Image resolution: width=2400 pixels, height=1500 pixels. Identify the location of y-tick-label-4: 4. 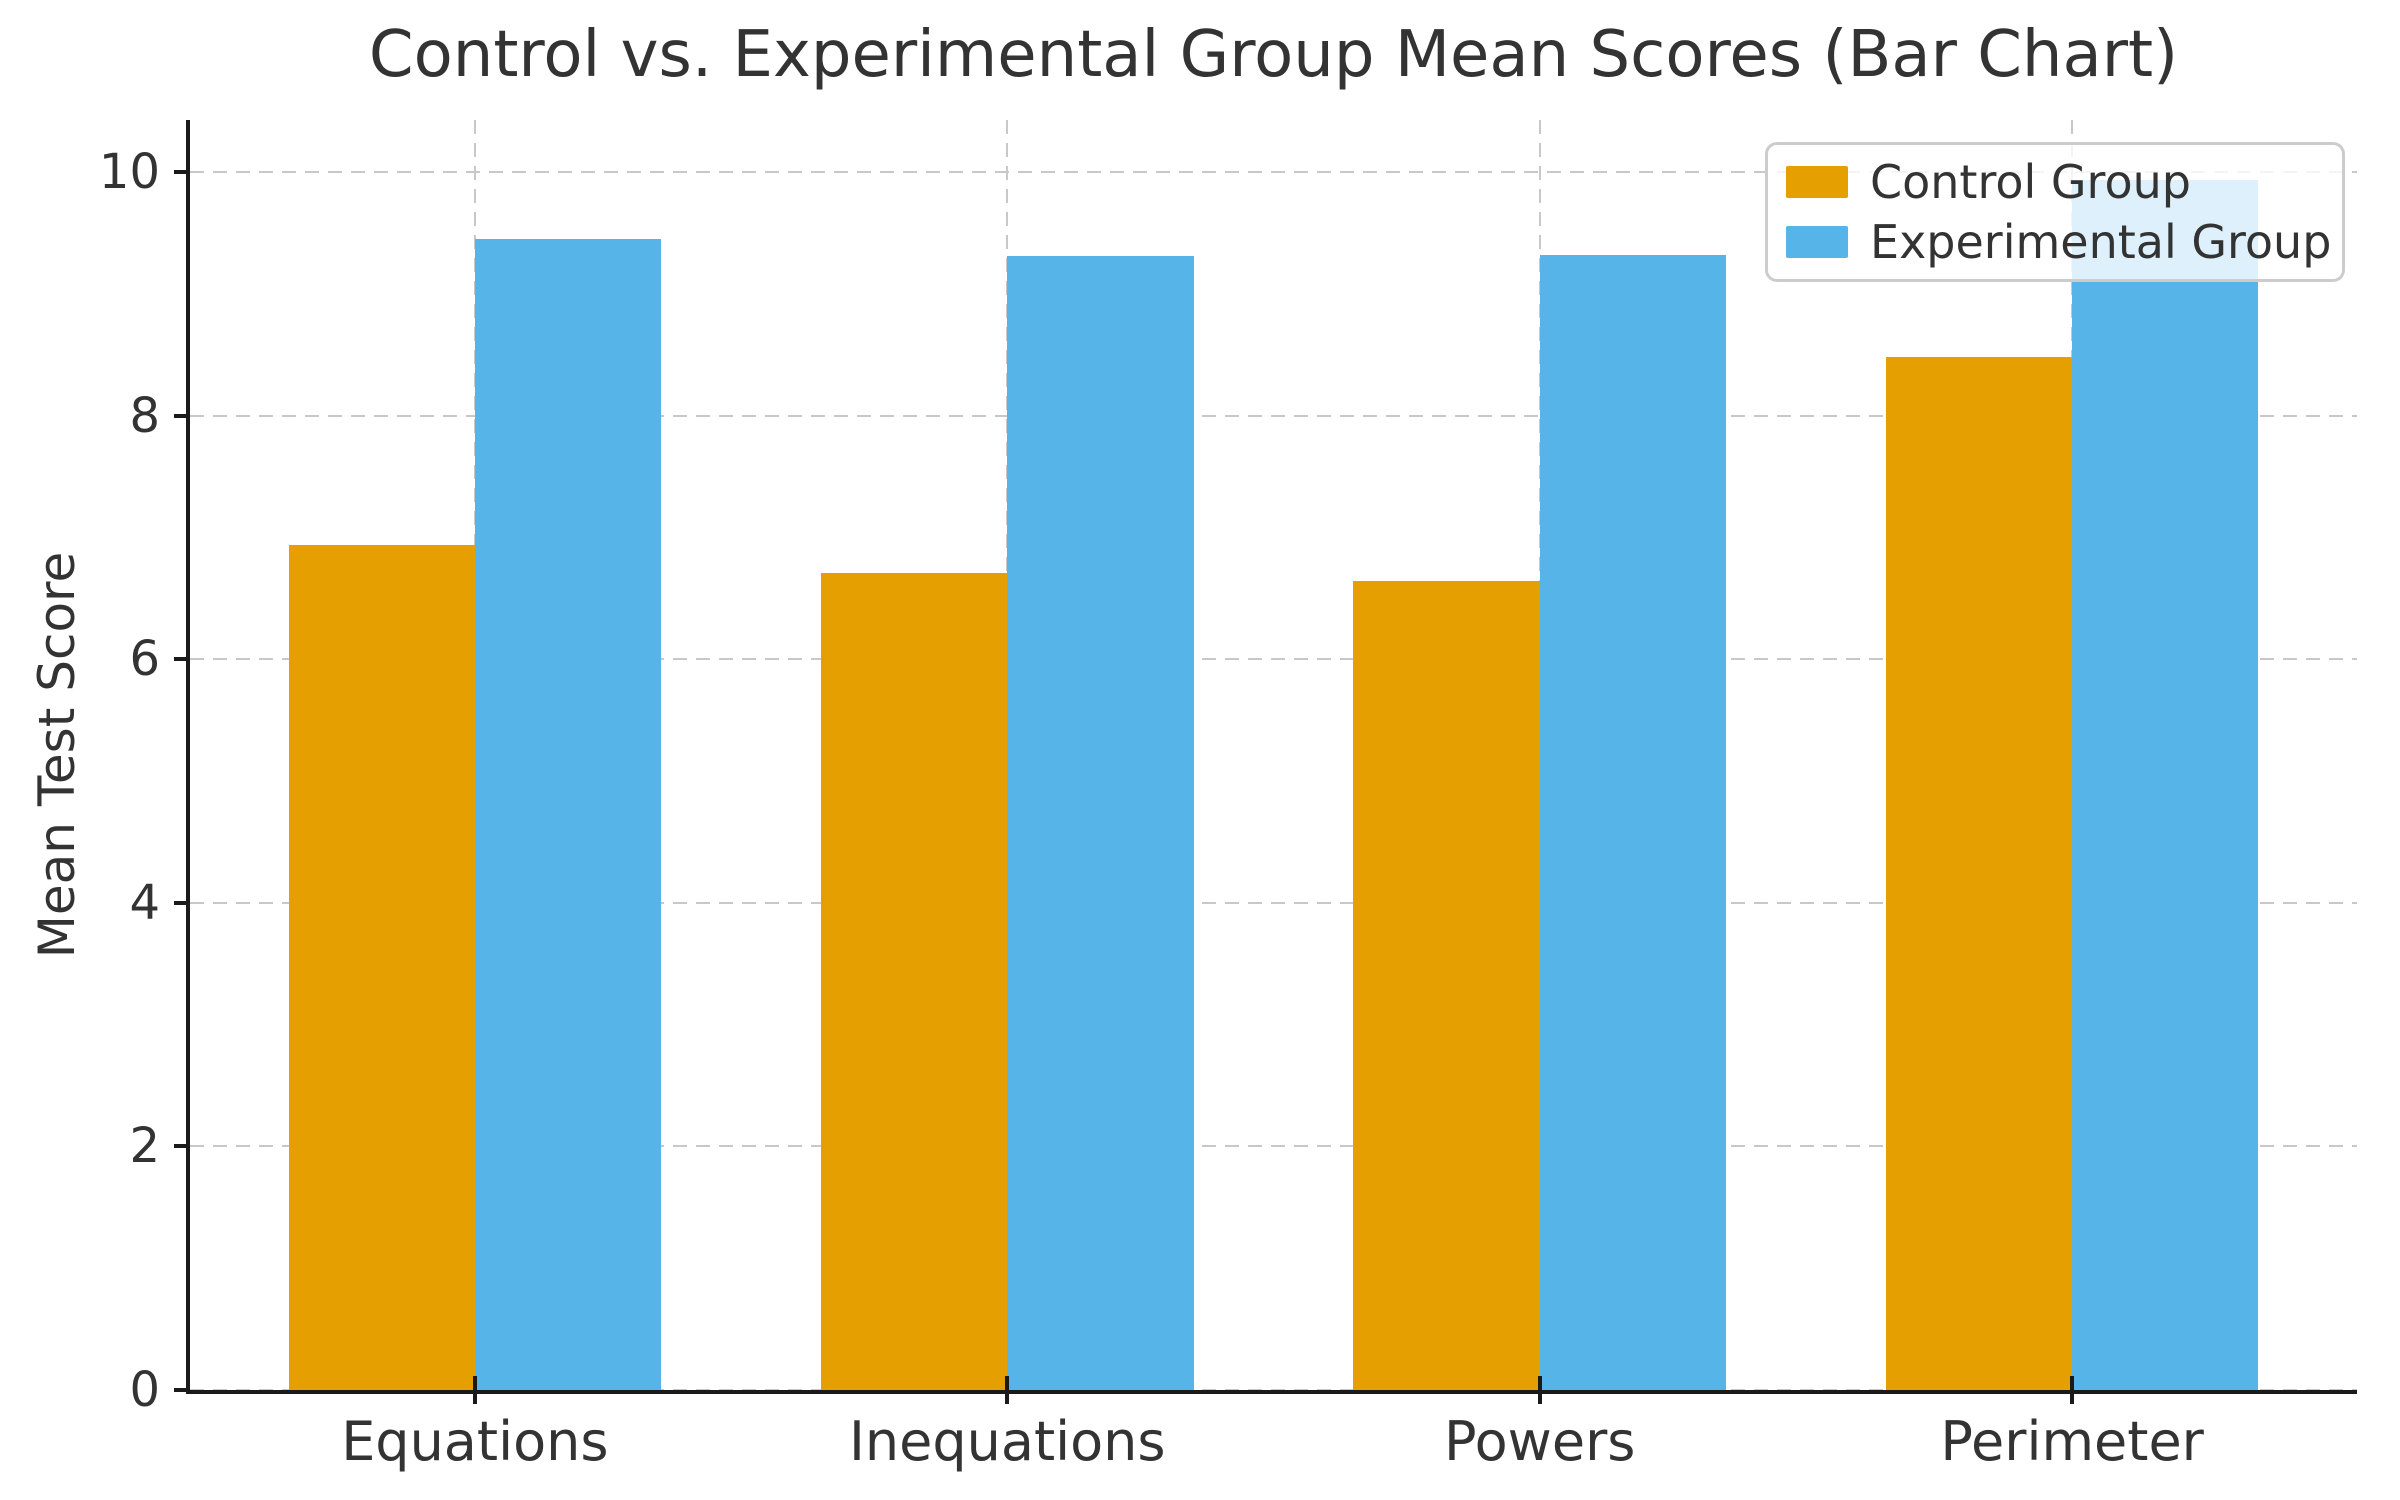
(144, 902).